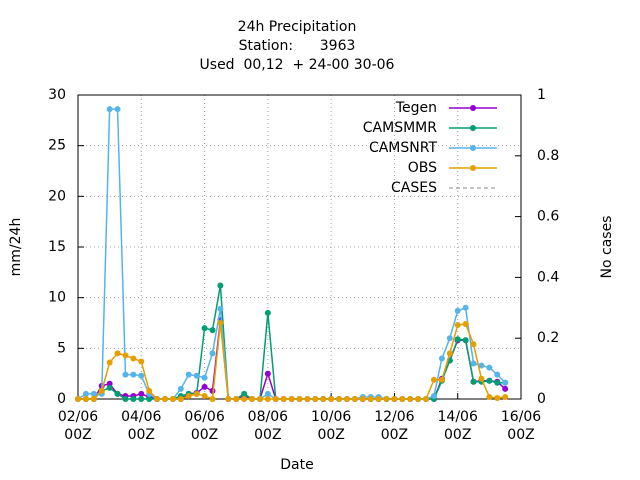  What do you see at coordinates (297, 46) in the screenshot?
I see `title-line: Station: 3963` at bounding box center [297, 46].